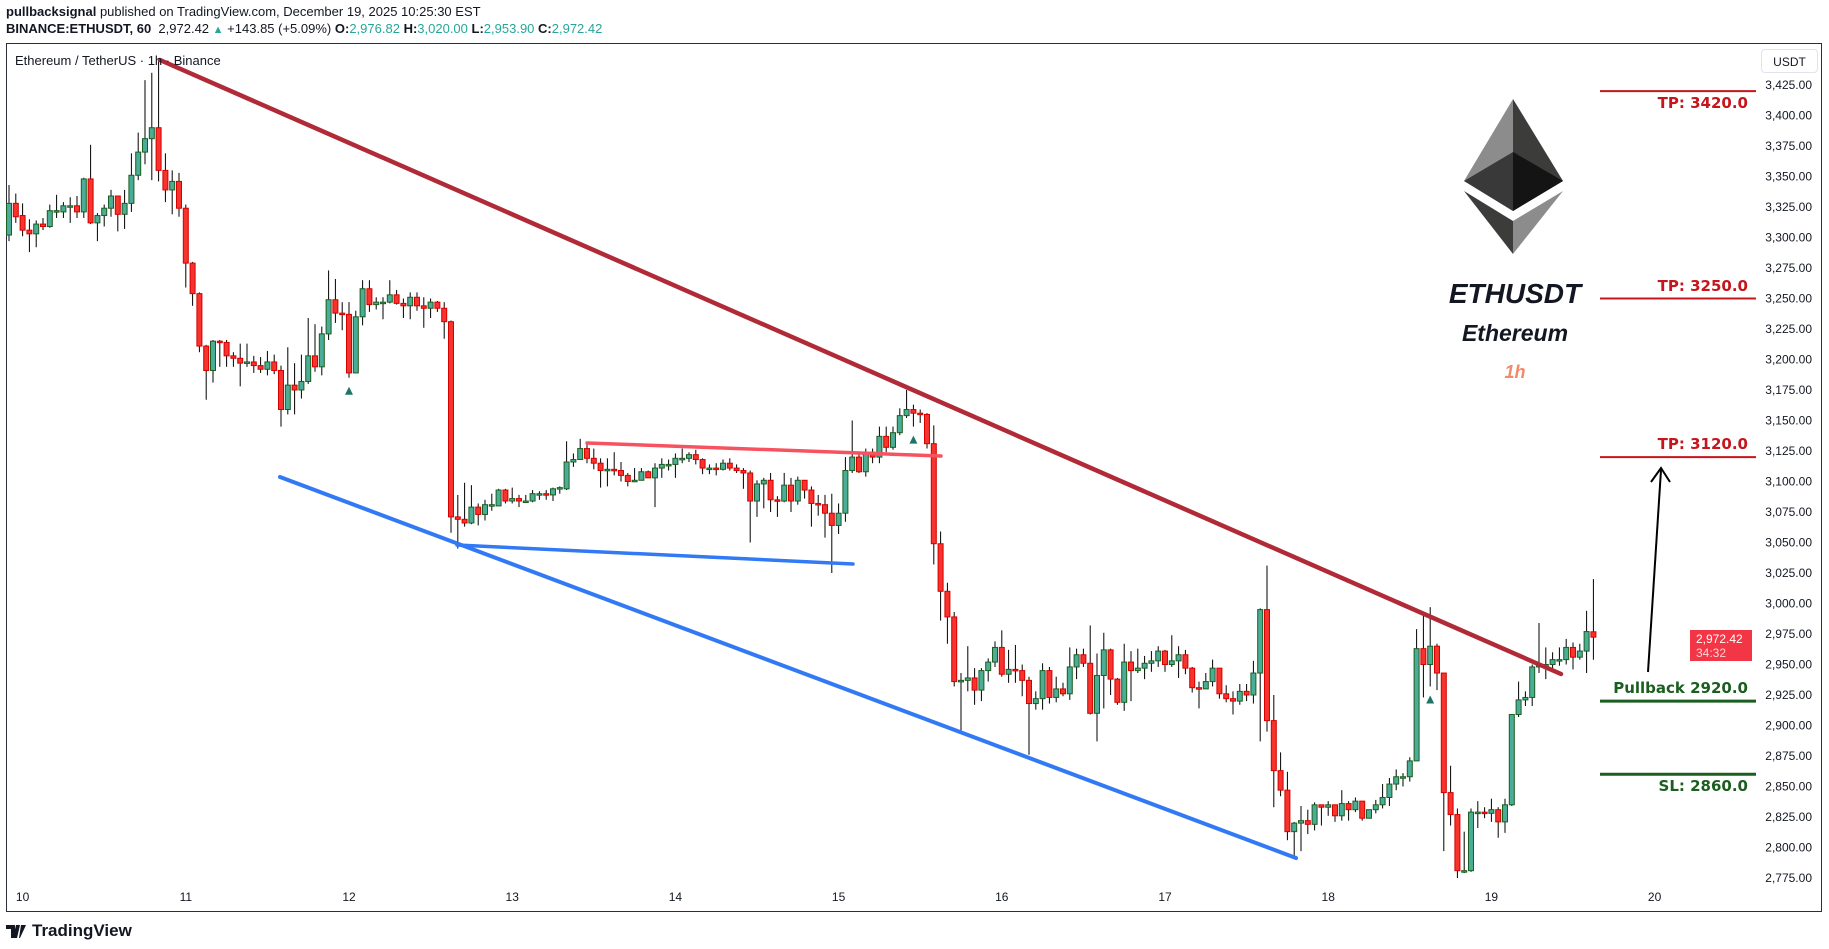  Describe the element at coordinates (577, 28) in the screenshot. I see `close-value: 2,972.42` at that location.